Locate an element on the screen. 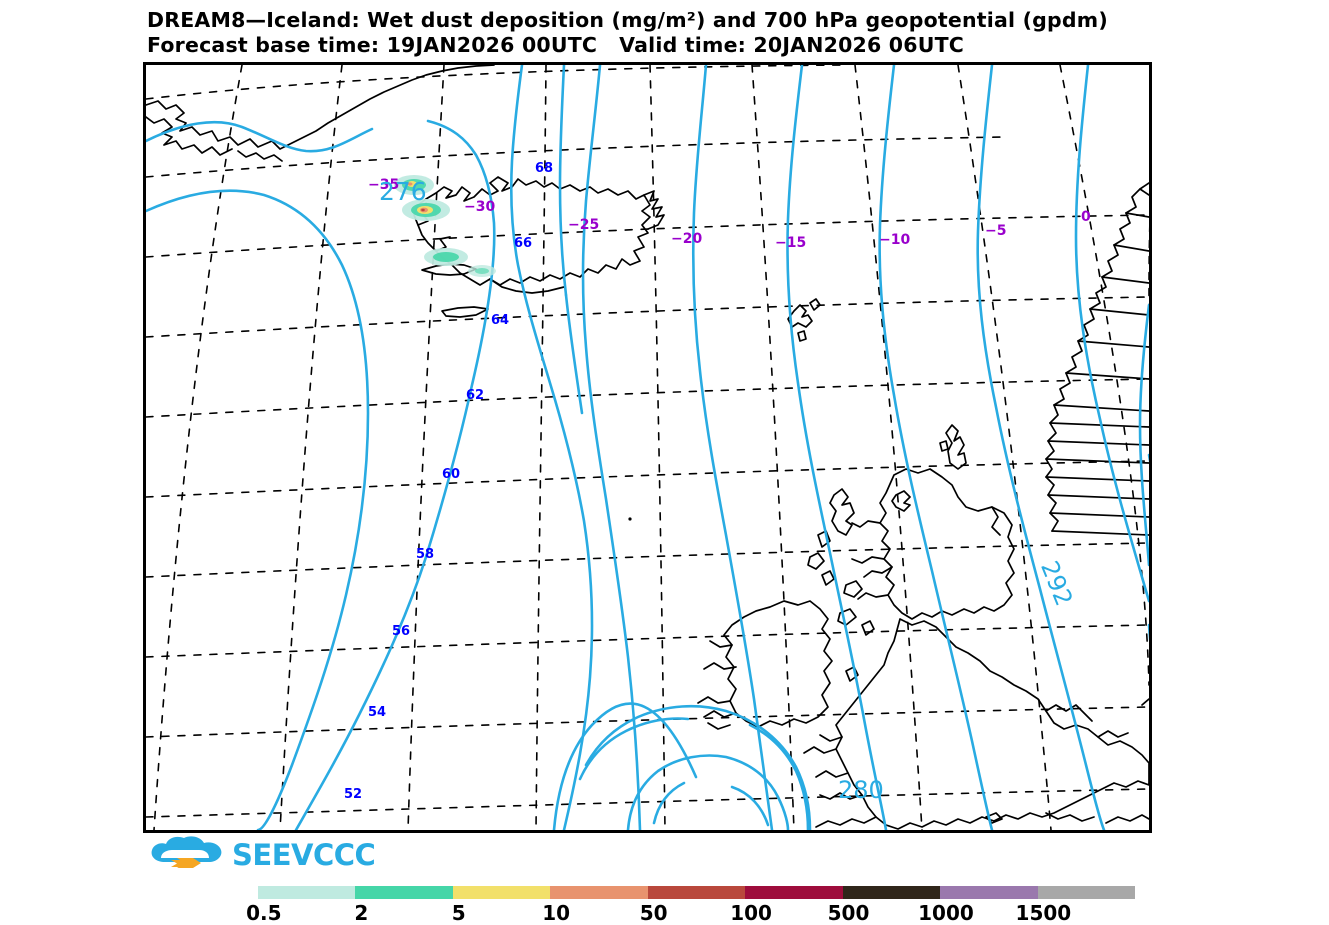 The height and width of the screenshot is (925, 1329). colorbar-strip is located at coordinates (696, 892).